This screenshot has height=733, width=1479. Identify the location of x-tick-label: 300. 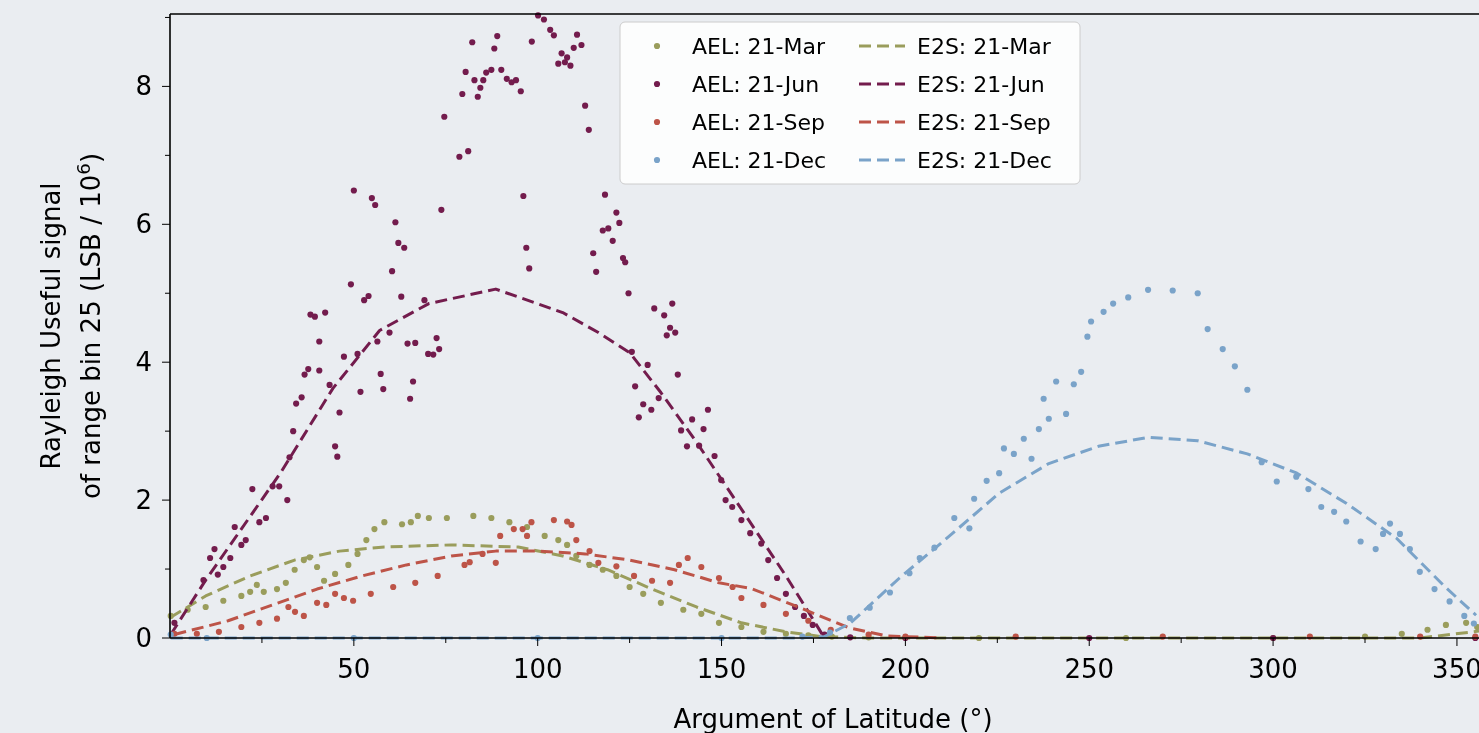
(1273, 669).